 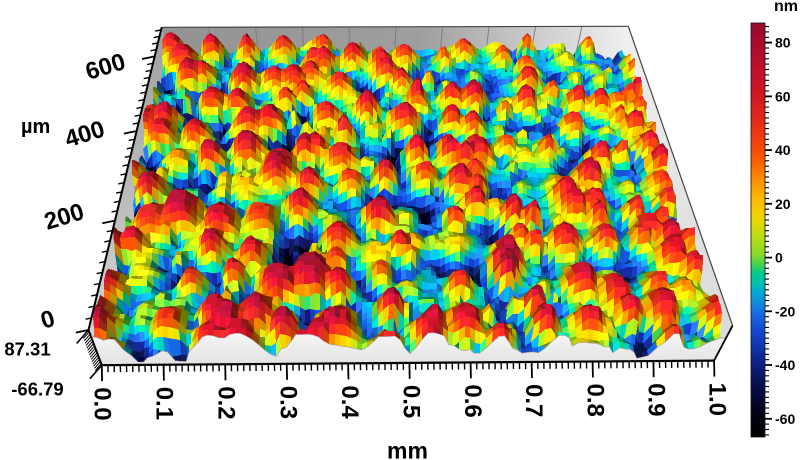 What do you see at coordinates (35, 127) in the screenshot?
I see `svg-text: µm` at bounding box center [35, 127].